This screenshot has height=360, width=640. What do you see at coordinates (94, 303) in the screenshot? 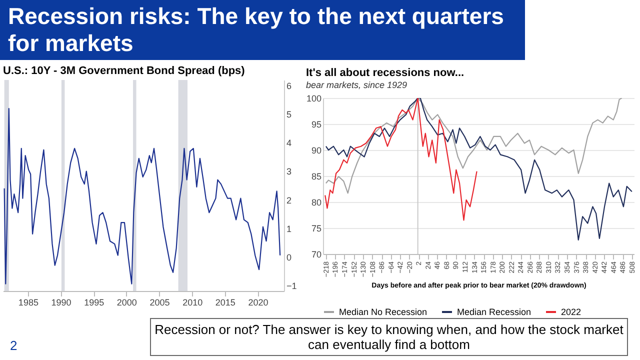
I see `x-tick-label: 1995` at bounding box center [94, 303].